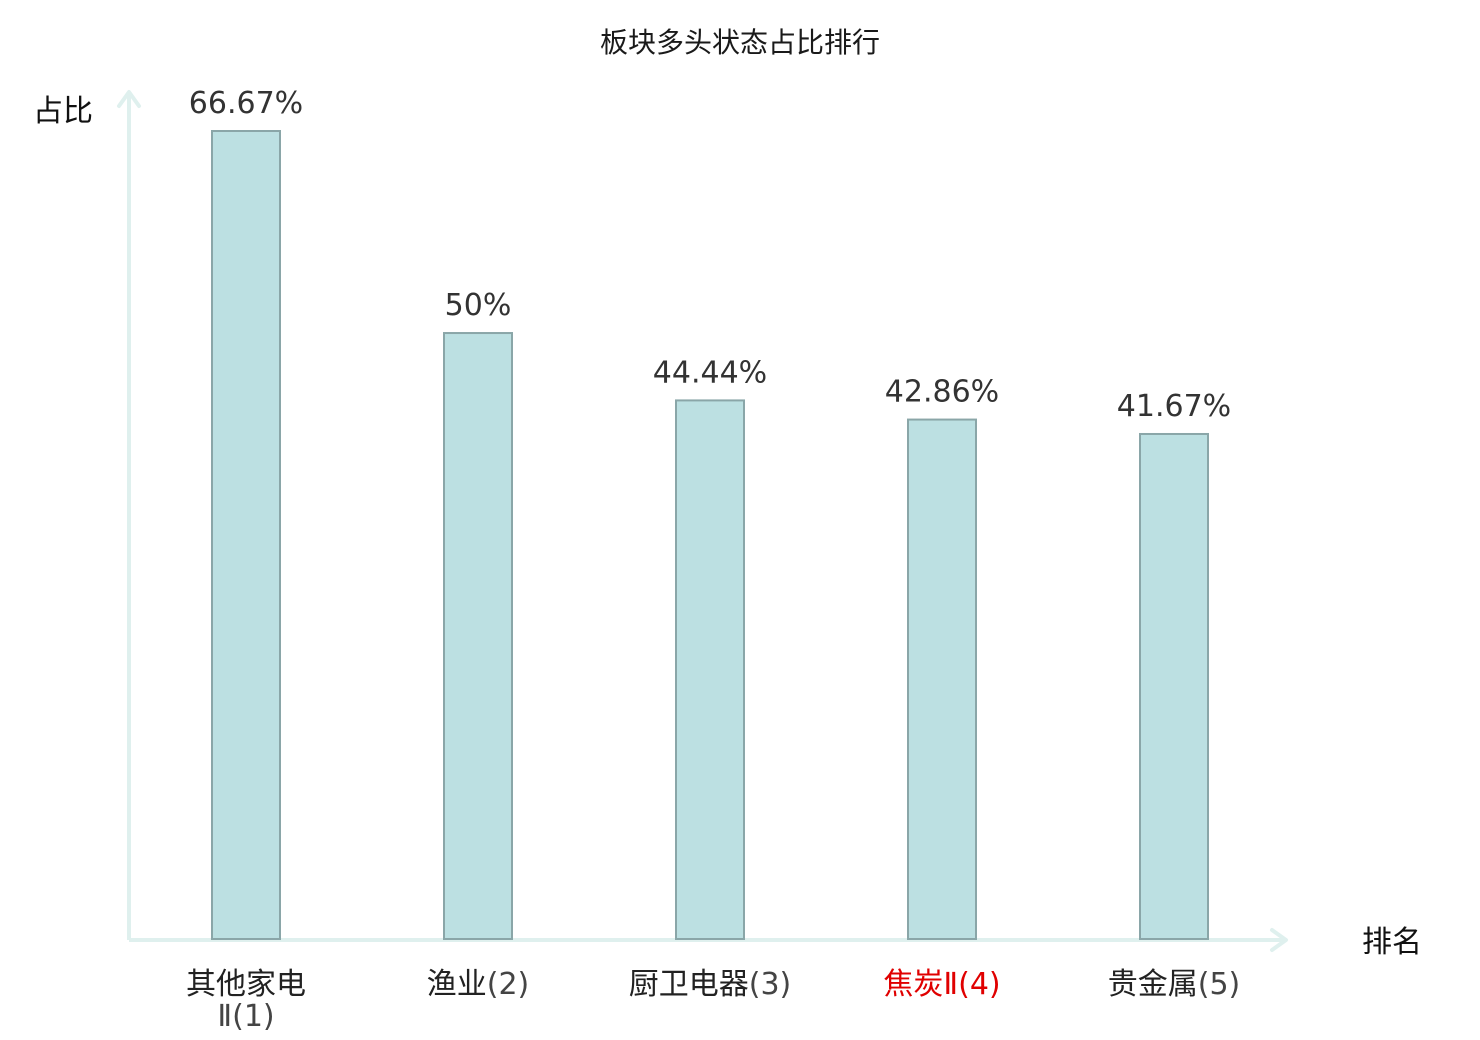  I want to click on y-axis-arrow-icon, so click(129, 99).